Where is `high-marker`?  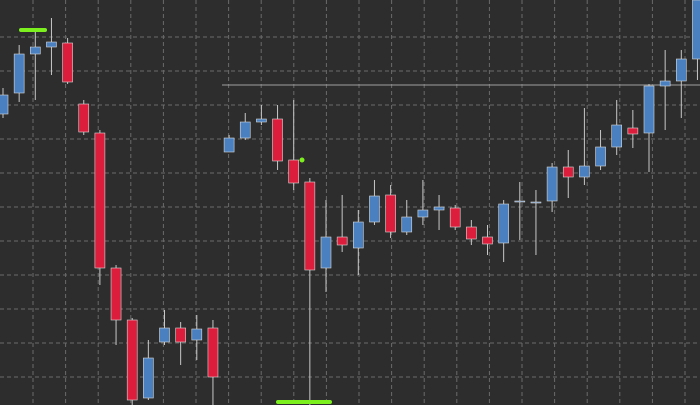
high-marker is located at coordinates (33, 30).